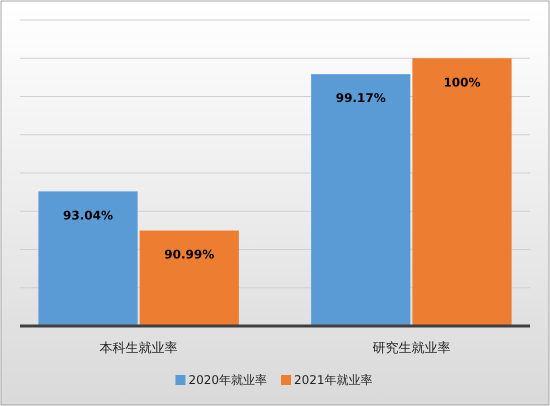  What do you see at coordinates (227, 380) in the screenshot?
I see `legend-label: 2020年就业率` at bounding box center [227, 380].